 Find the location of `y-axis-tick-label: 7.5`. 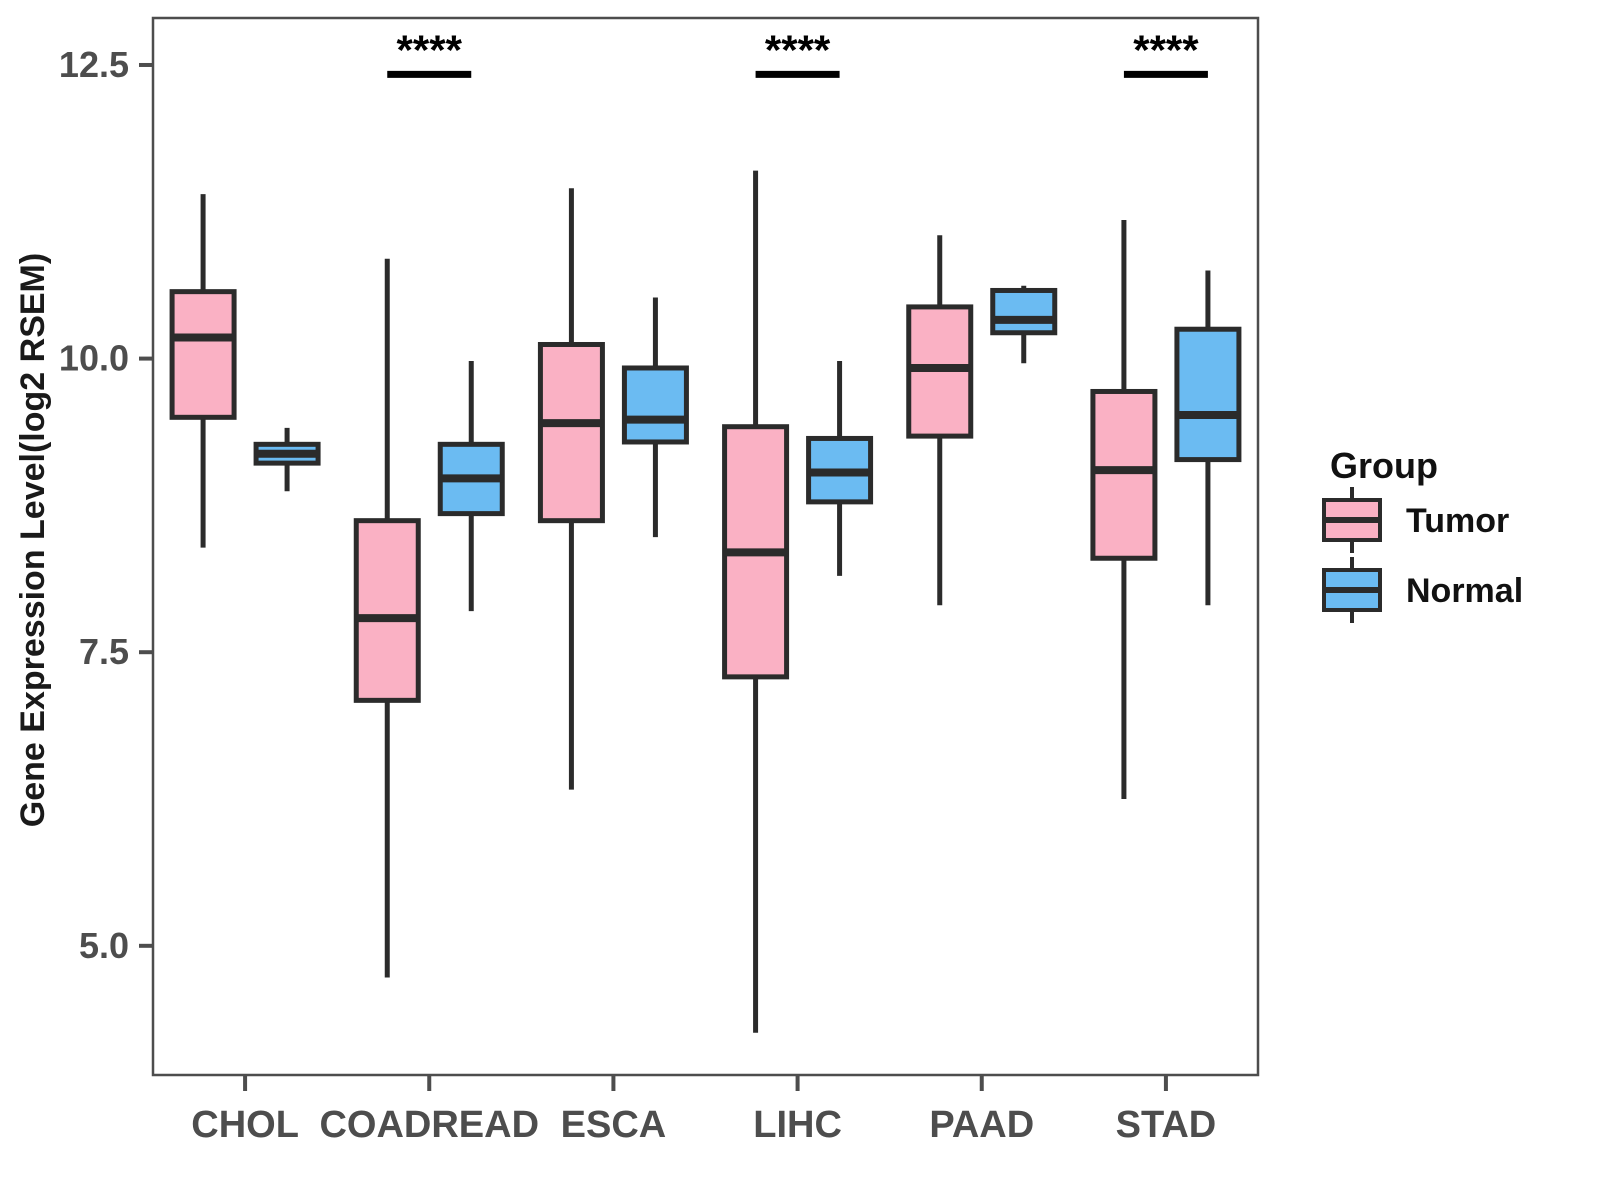

y-axis-tick-label: 7.5 is located at coordinates (104, 651).